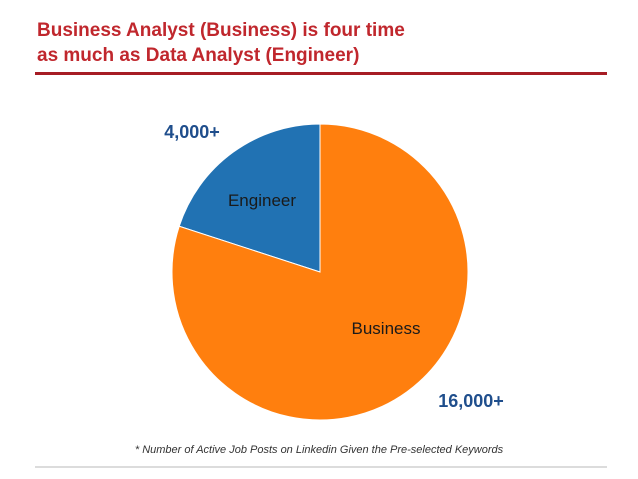 This screenshot has height=479, width=638. Describe the element at coordinates (471, 401) in the screenshot. I see `value-label-business: 16,000+` at that location.